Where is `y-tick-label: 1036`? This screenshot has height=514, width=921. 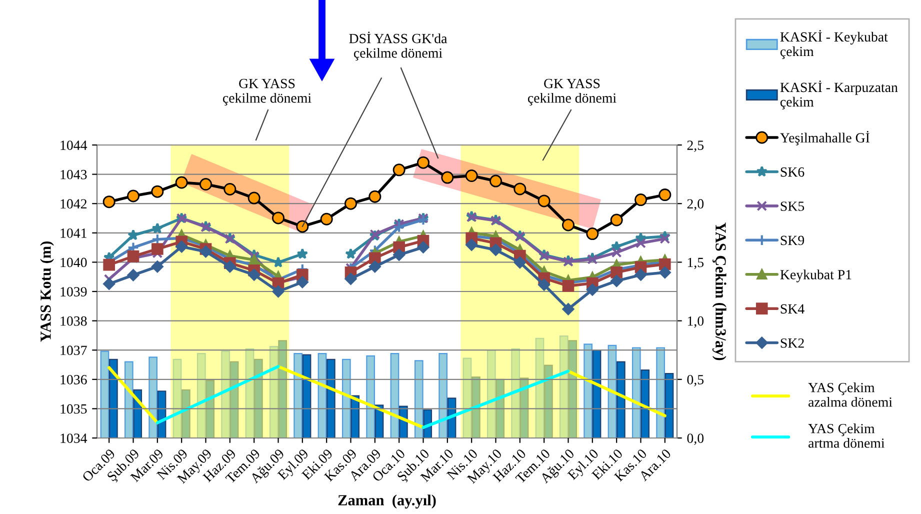 y-tick-label: 1036 is located at coordinates (73, 379).